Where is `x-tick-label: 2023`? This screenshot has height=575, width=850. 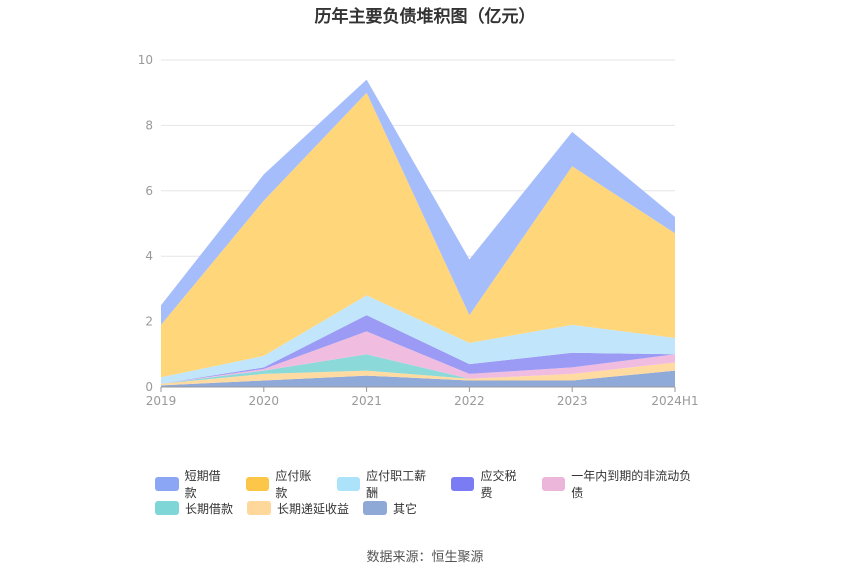
x-tick-label: 2023 is located at coordinates (572, 401).